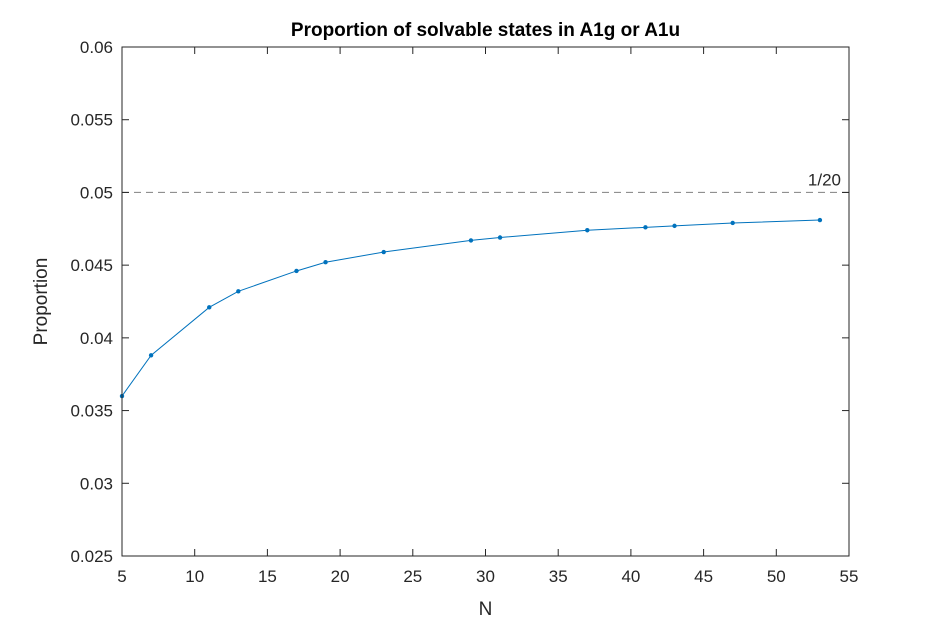 The height and width of the screenshot is (630, 938). I want to click on y-tick-label: 0.06, so click(96, 47).